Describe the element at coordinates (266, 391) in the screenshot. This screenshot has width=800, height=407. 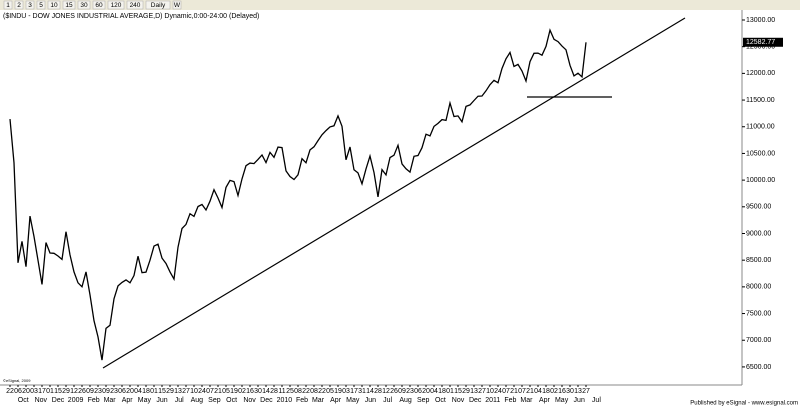
I see `x-tick-label: 14` at that location.